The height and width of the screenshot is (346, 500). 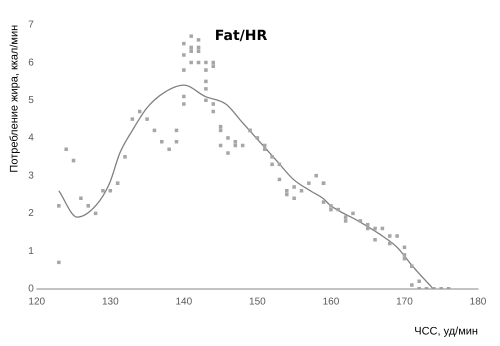 I want to click on x-tick-label: 150, so click(x=257, y=302).